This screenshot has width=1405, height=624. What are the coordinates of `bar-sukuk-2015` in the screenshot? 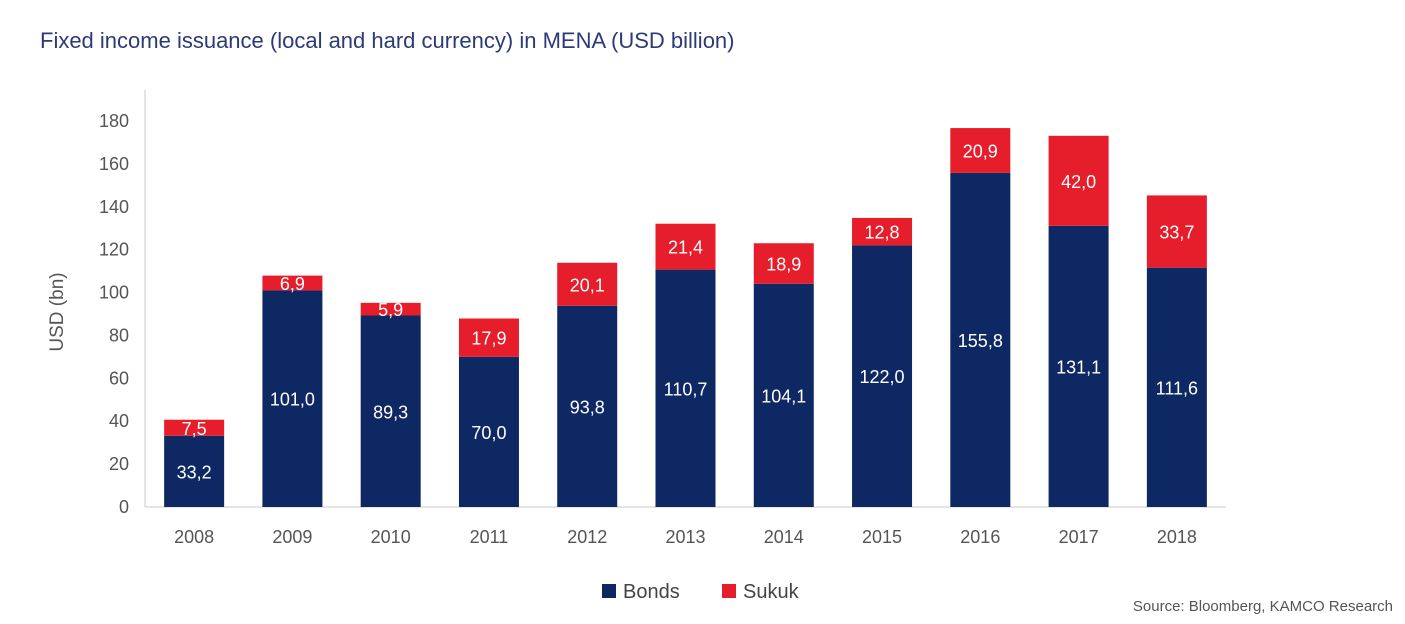 It's located at (882, 231).